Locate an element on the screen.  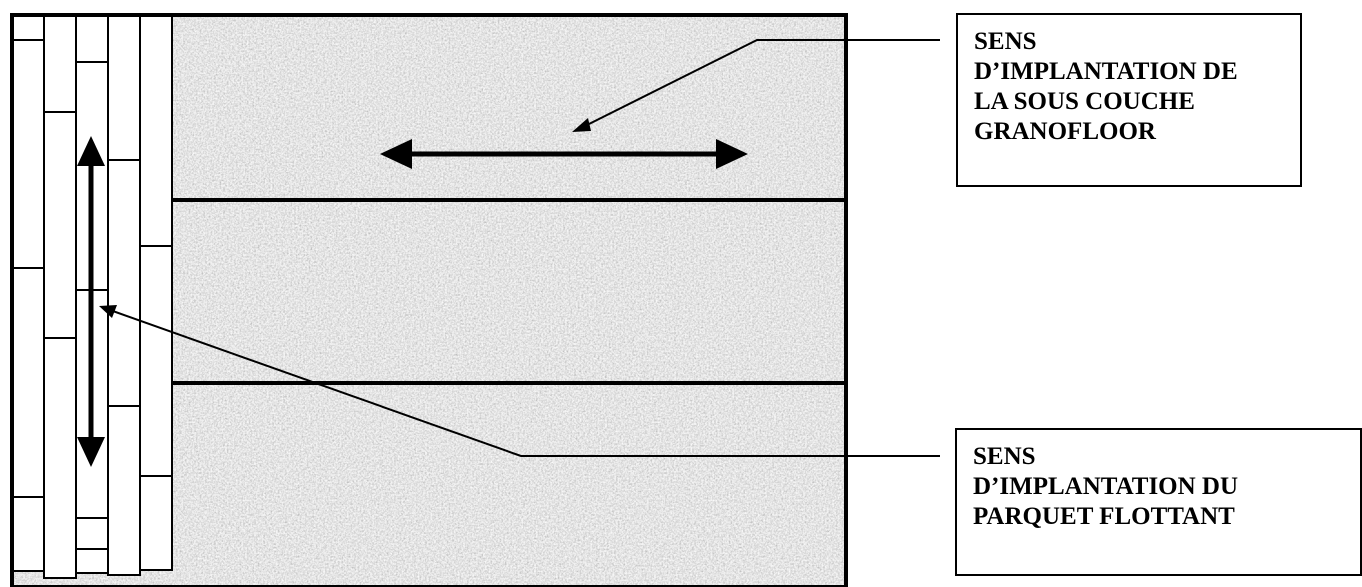
parquet-planks is located at coordinates (92, 296).